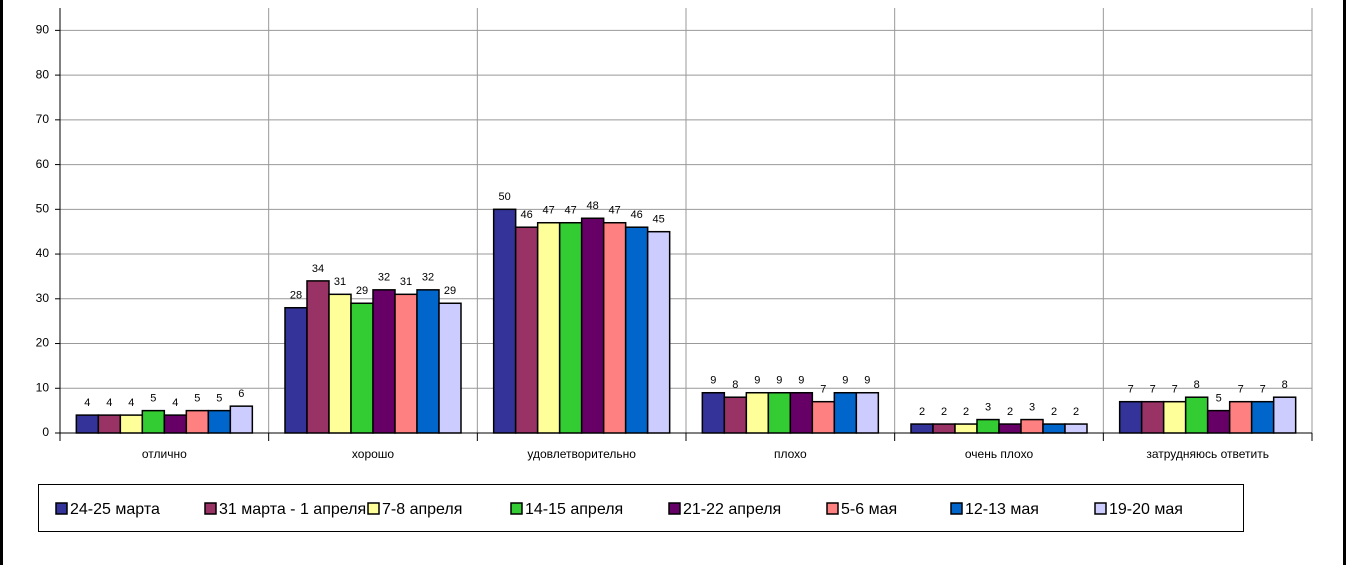 The width and height of the screenshot is (1346, 565). What do you see at coordinates (43, 253) in the screenshot?
I see `y-tick-label: 40` at bounding box center [43, 253].